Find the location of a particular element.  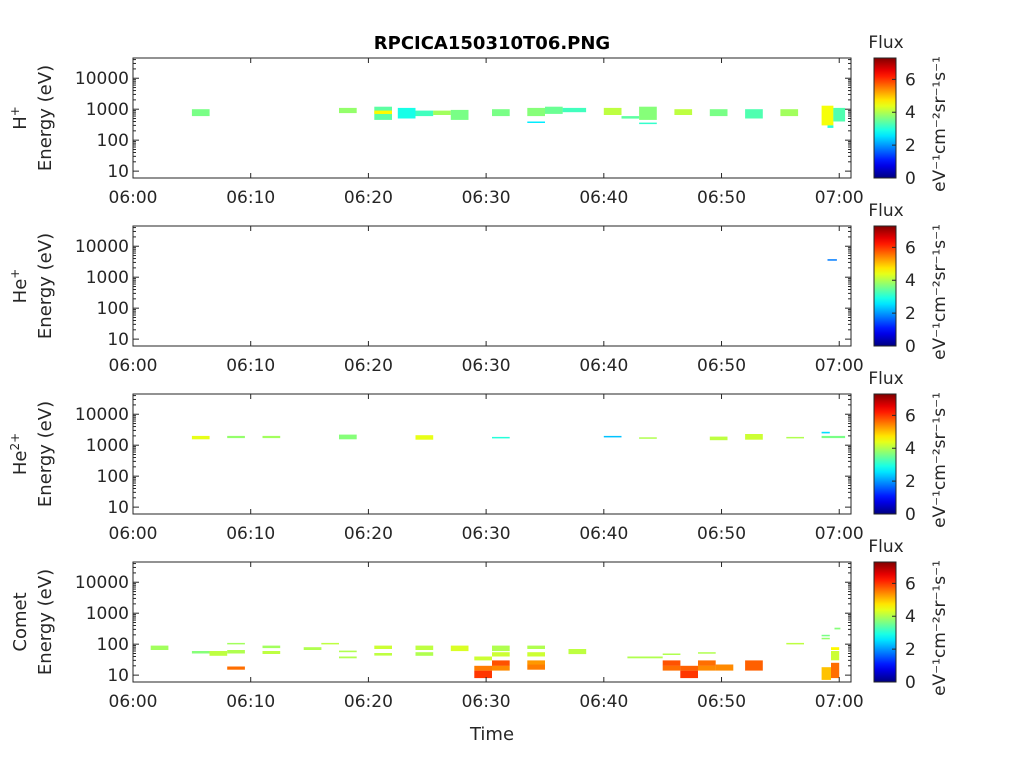

y-axis-label-species: He+ is located at coordinates (19, 286).